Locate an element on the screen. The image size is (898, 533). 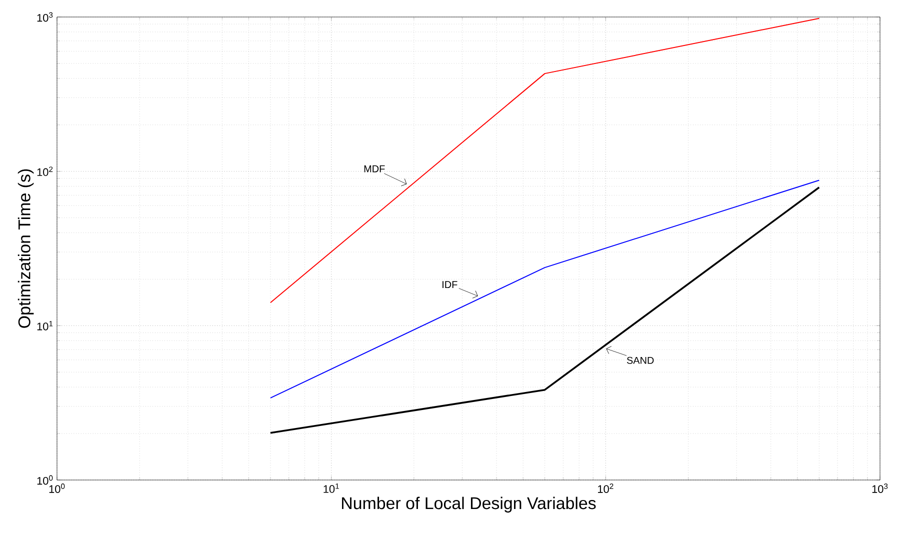
x-tick-label: 10$^{0}$ is located at coordinates (57, 488).